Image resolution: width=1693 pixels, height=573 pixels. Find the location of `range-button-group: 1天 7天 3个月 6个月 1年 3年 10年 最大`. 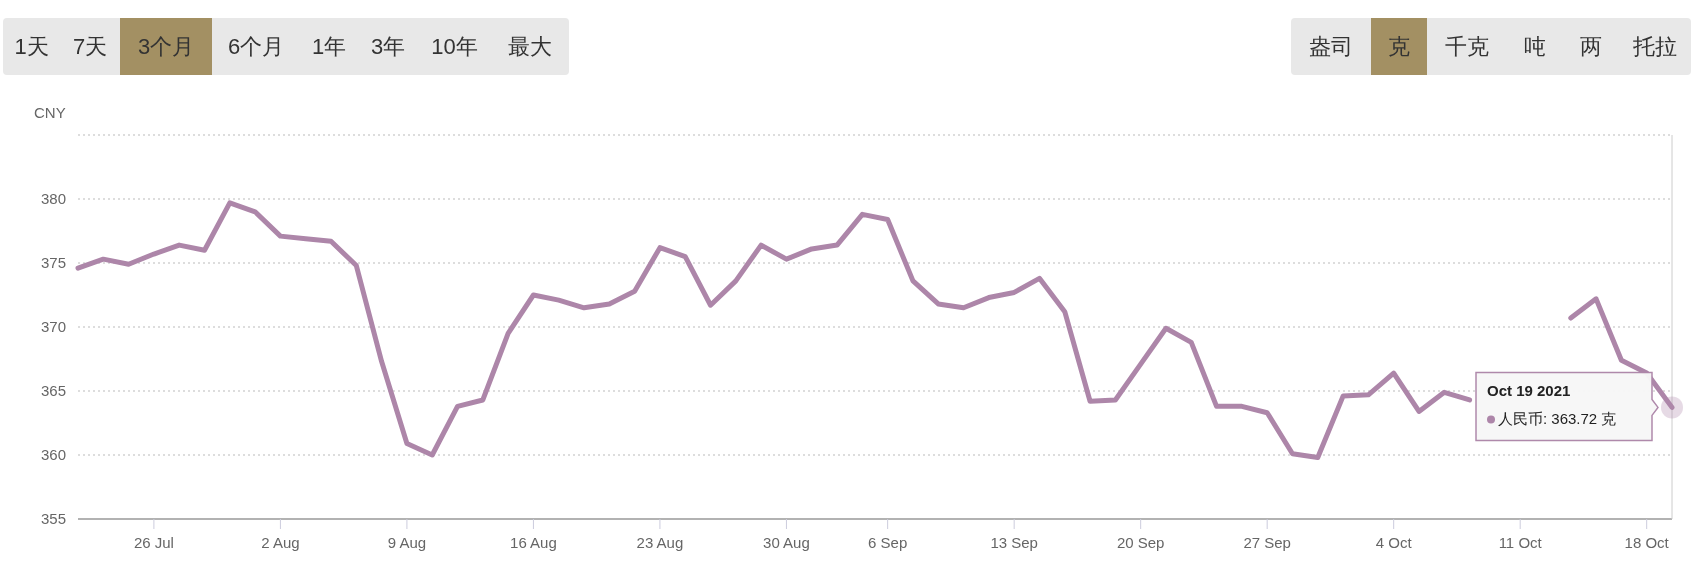

range-button-group: 1天 7天 3个月 6个月 1年 3年 10年 最大 is located at coordinates (286, 46).